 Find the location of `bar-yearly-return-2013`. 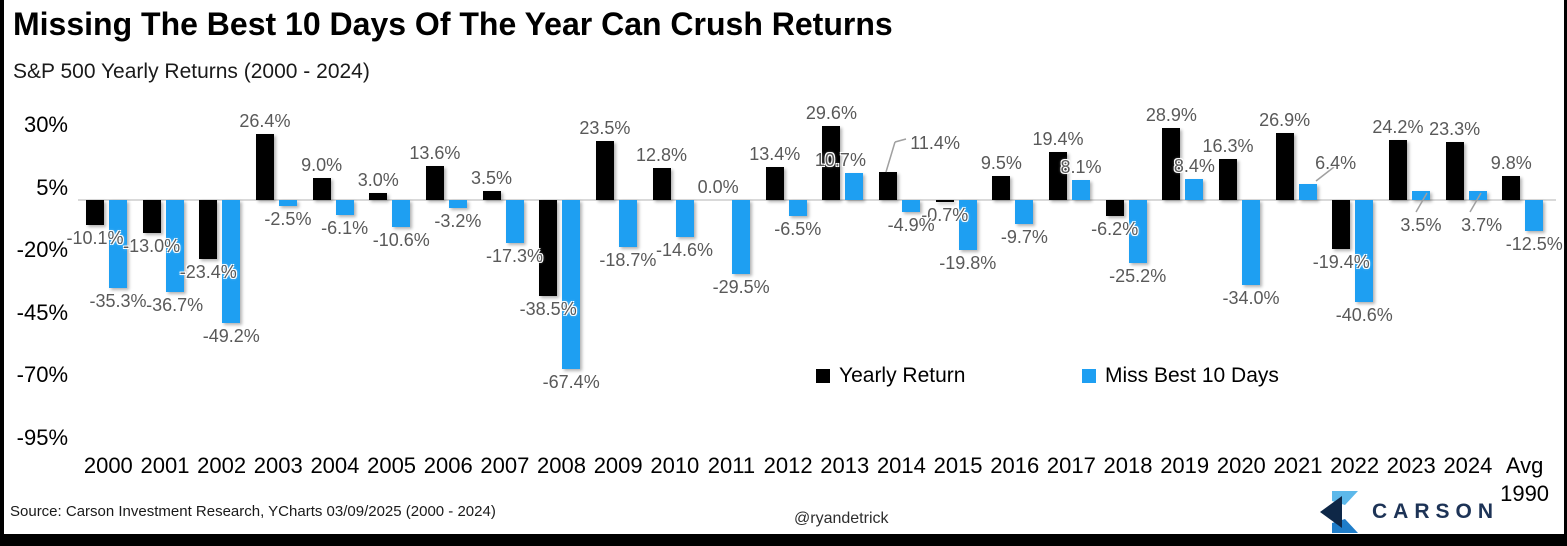

bar-yearly-return-2013 is located at coordinates (831, 163).